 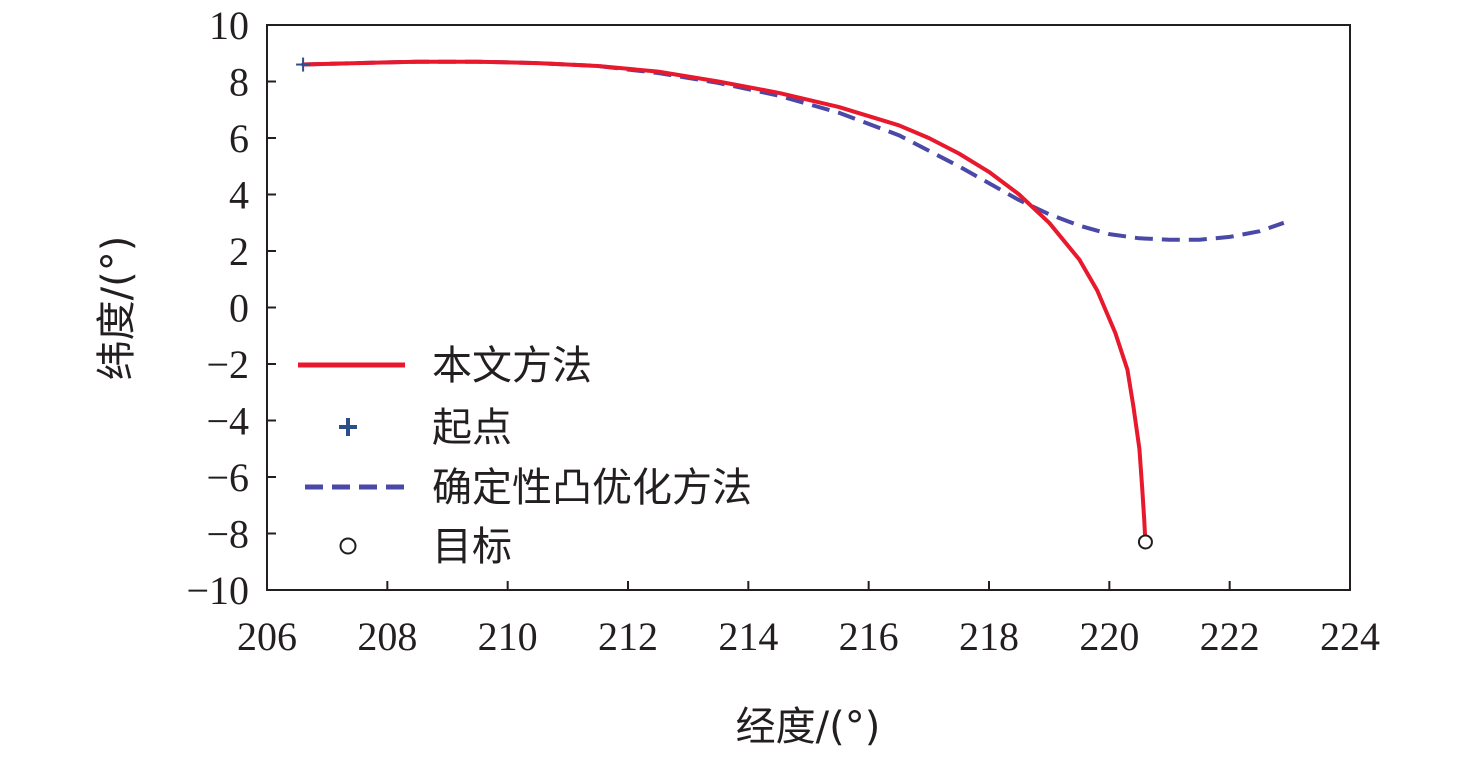 I want to click on y-tick-label: 0, so click(x=239, y=308).